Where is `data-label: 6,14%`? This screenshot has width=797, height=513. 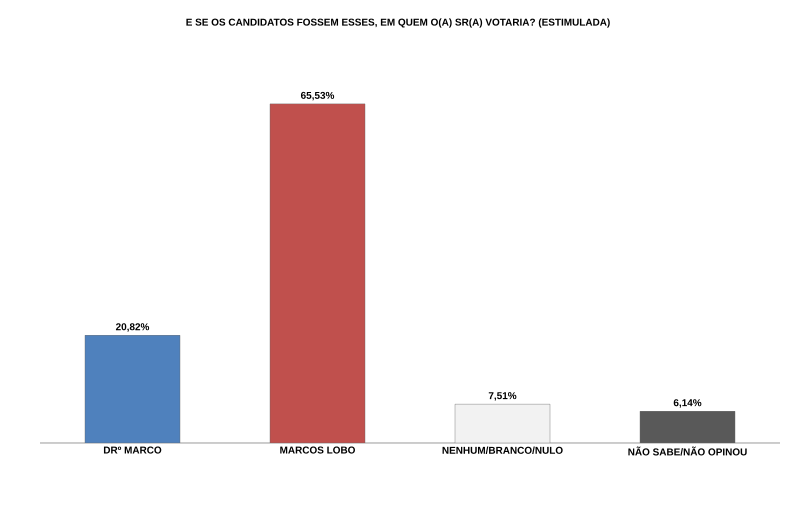 data-label: 6,14% is located at coordinates (688, 403).